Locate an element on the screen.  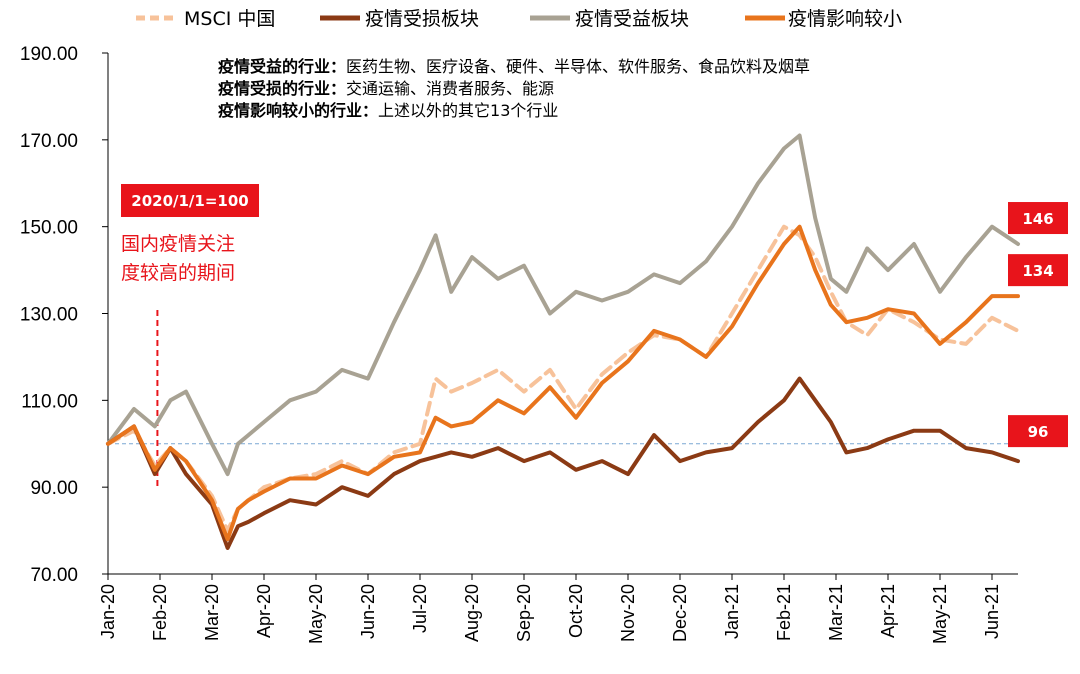
highlight-callout: 国内疫情关注 度较高的期间 is located at coordinates (178, 258).